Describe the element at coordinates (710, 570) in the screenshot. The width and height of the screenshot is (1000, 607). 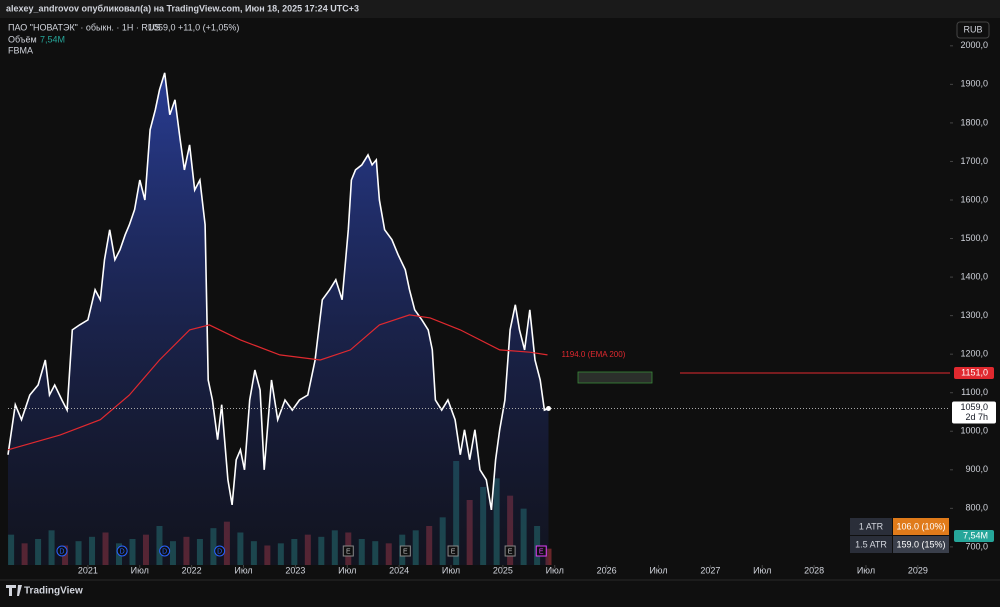
I see `x-tick-label: 2027` at that location.